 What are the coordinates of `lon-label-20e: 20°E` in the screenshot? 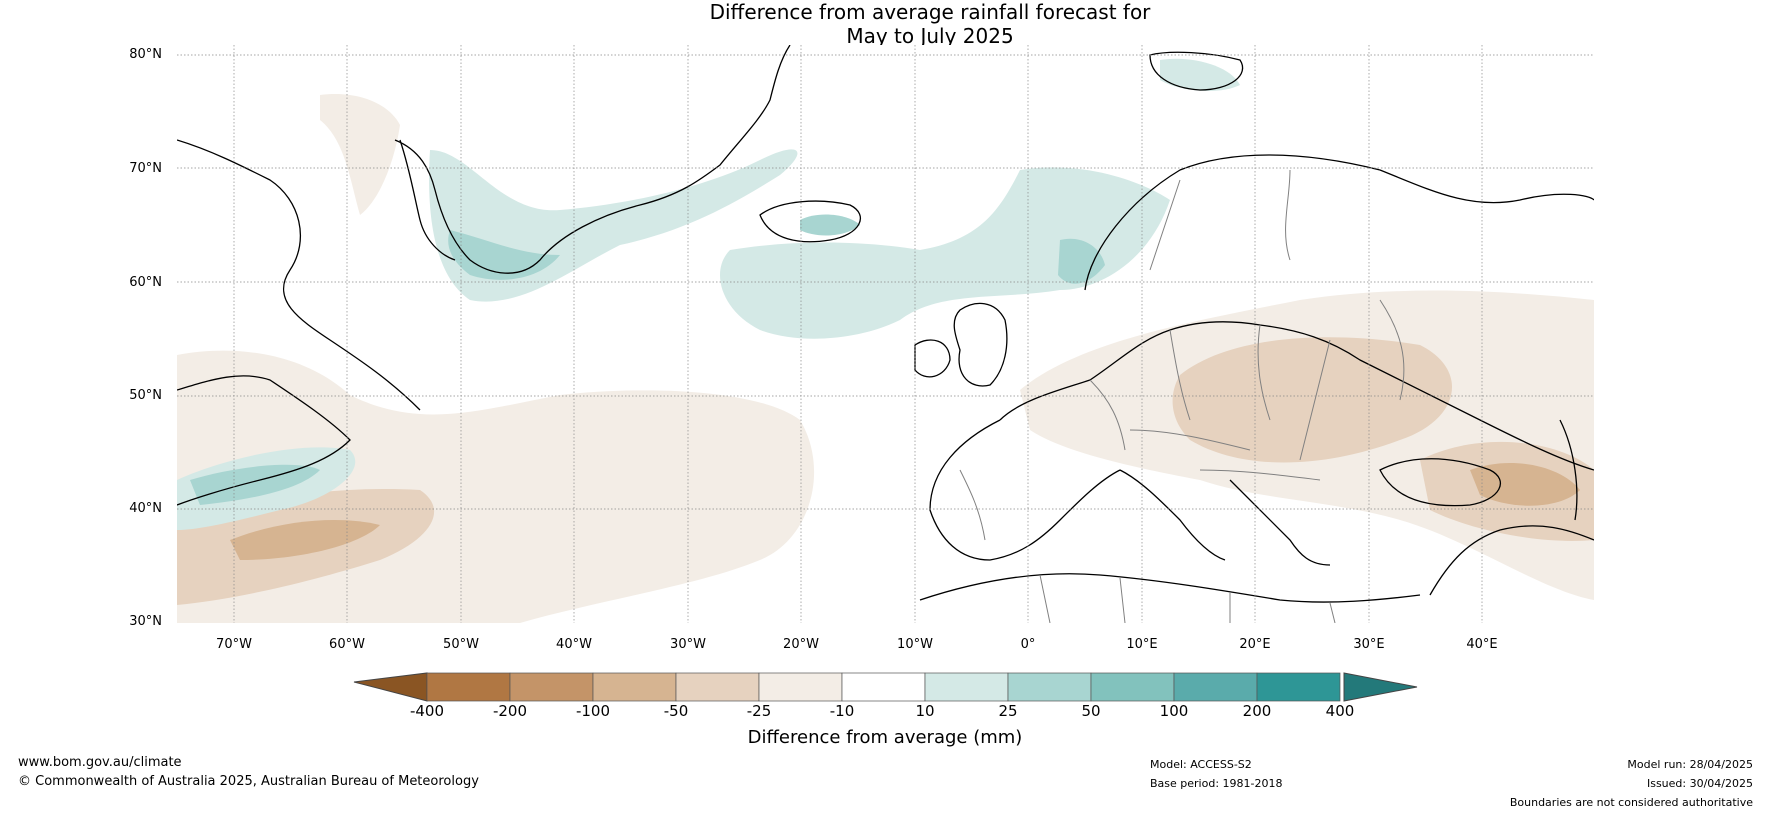 It's located at (1255, 644).